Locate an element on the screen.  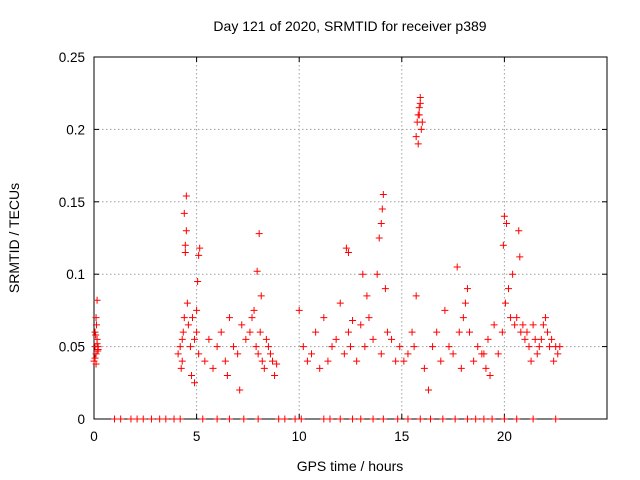
y-tick-label: 0.25 is located at coordinates (72, 57).